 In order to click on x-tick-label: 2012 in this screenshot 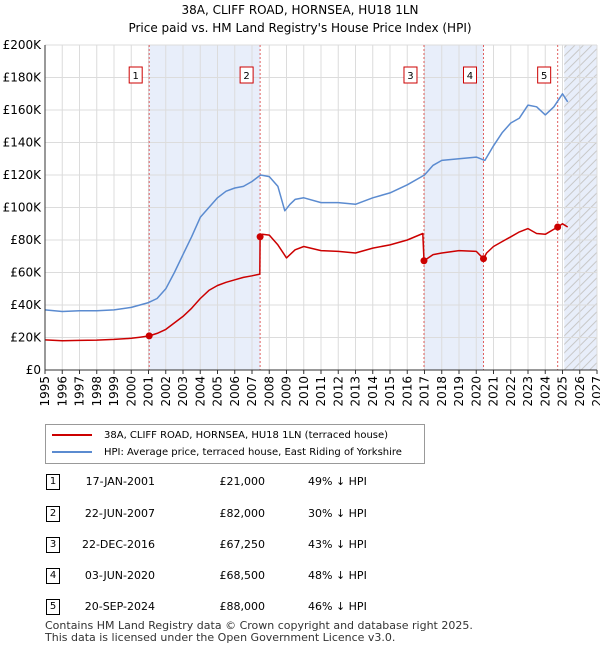, I will do `click(338, 391)`.